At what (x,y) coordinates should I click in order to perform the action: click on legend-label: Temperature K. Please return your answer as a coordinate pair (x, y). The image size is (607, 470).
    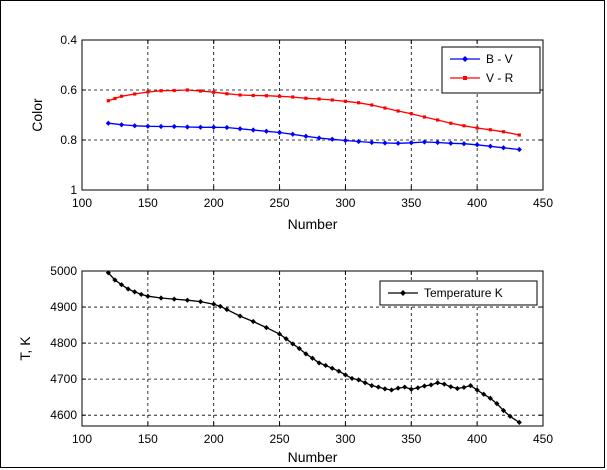
    Looking at the image, I should click on (463, 293).